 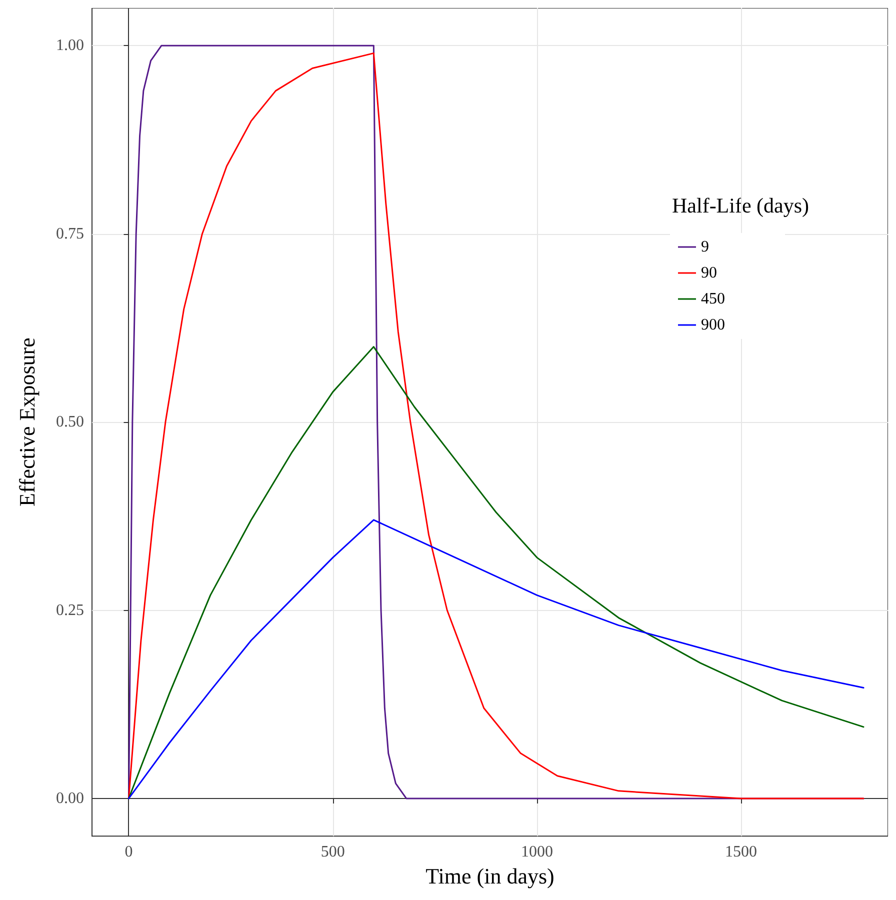 I want to click on legend-label: 900, so click(x=713, y=325).